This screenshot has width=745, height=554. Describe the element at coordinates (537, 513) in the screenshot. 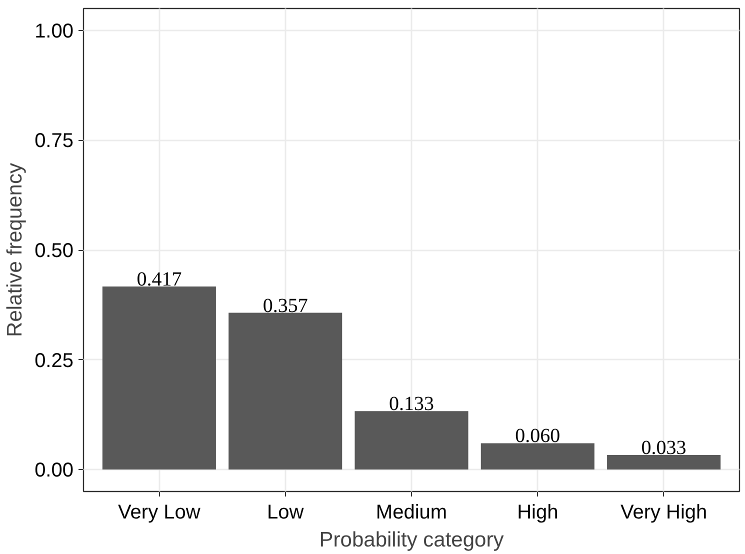

I see `x-tick-label: High` at that location.